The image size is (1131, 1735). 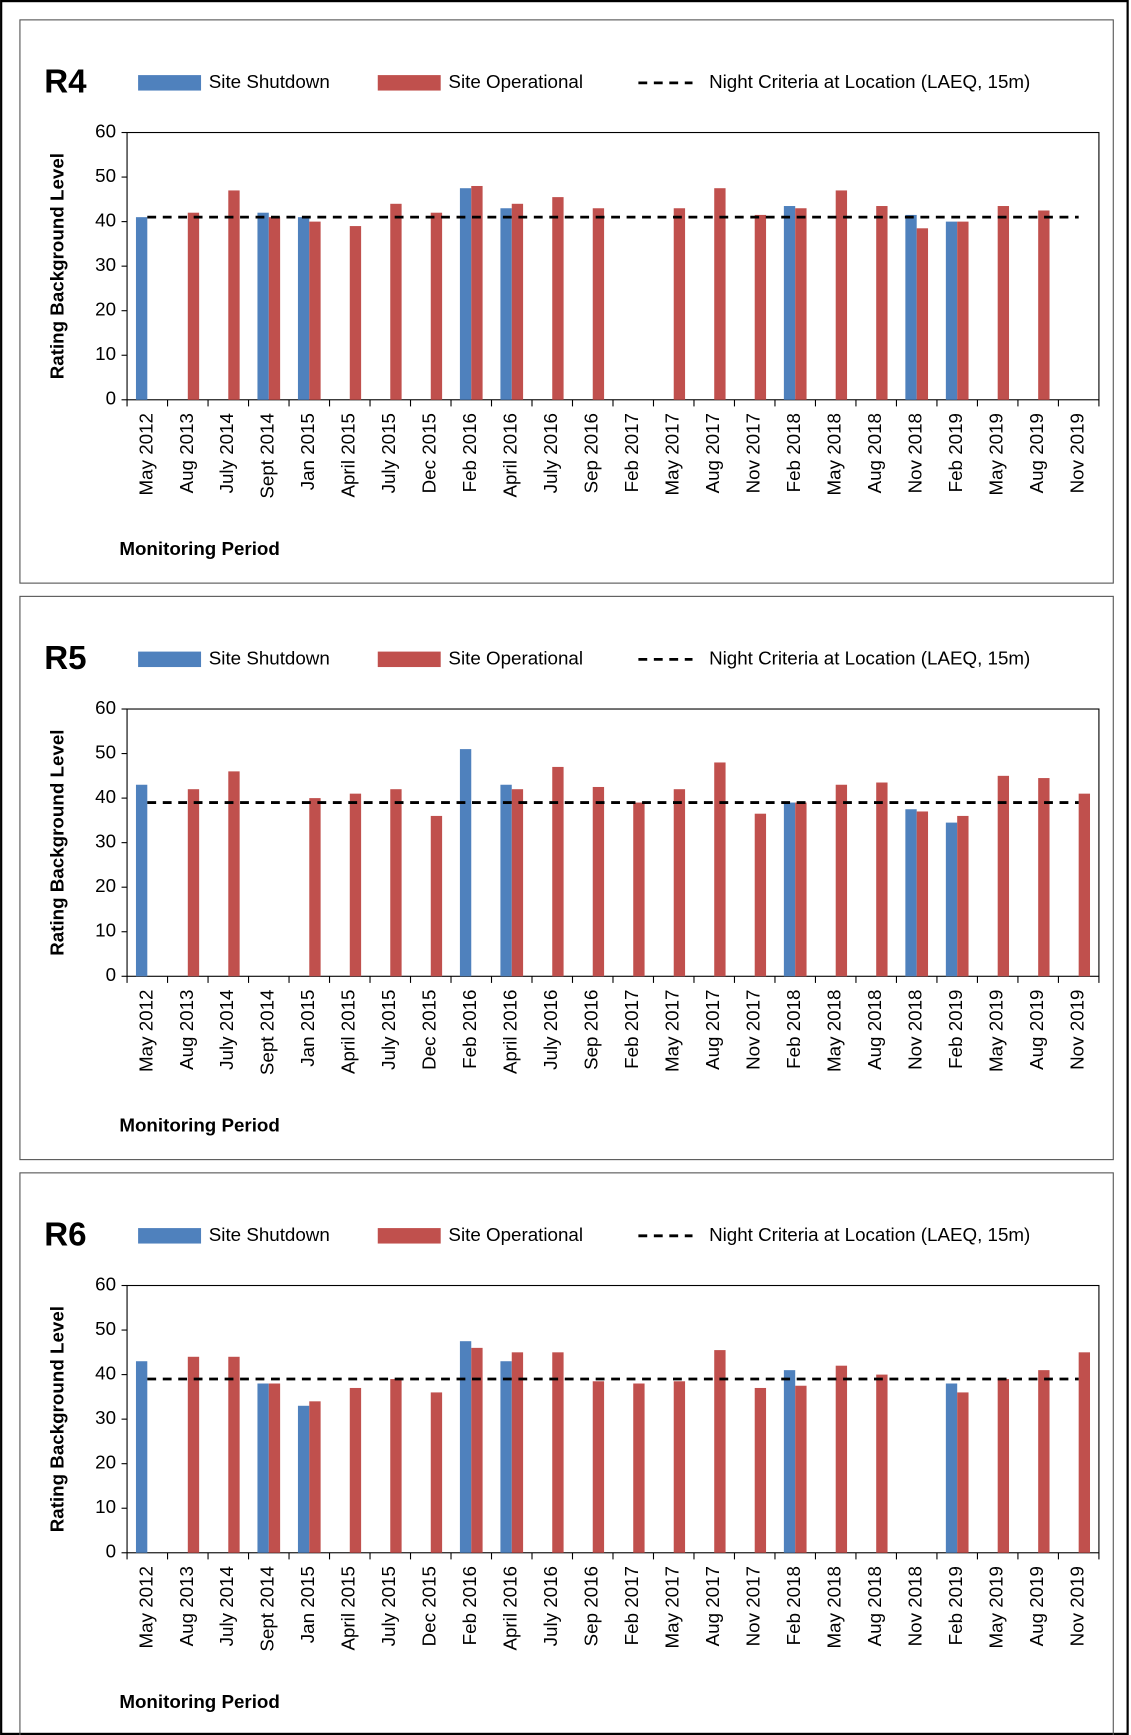 What do you see at coordinates (613, 1419) in the screenshot?
I see `plot-area` at bounding box center [613, 1419].